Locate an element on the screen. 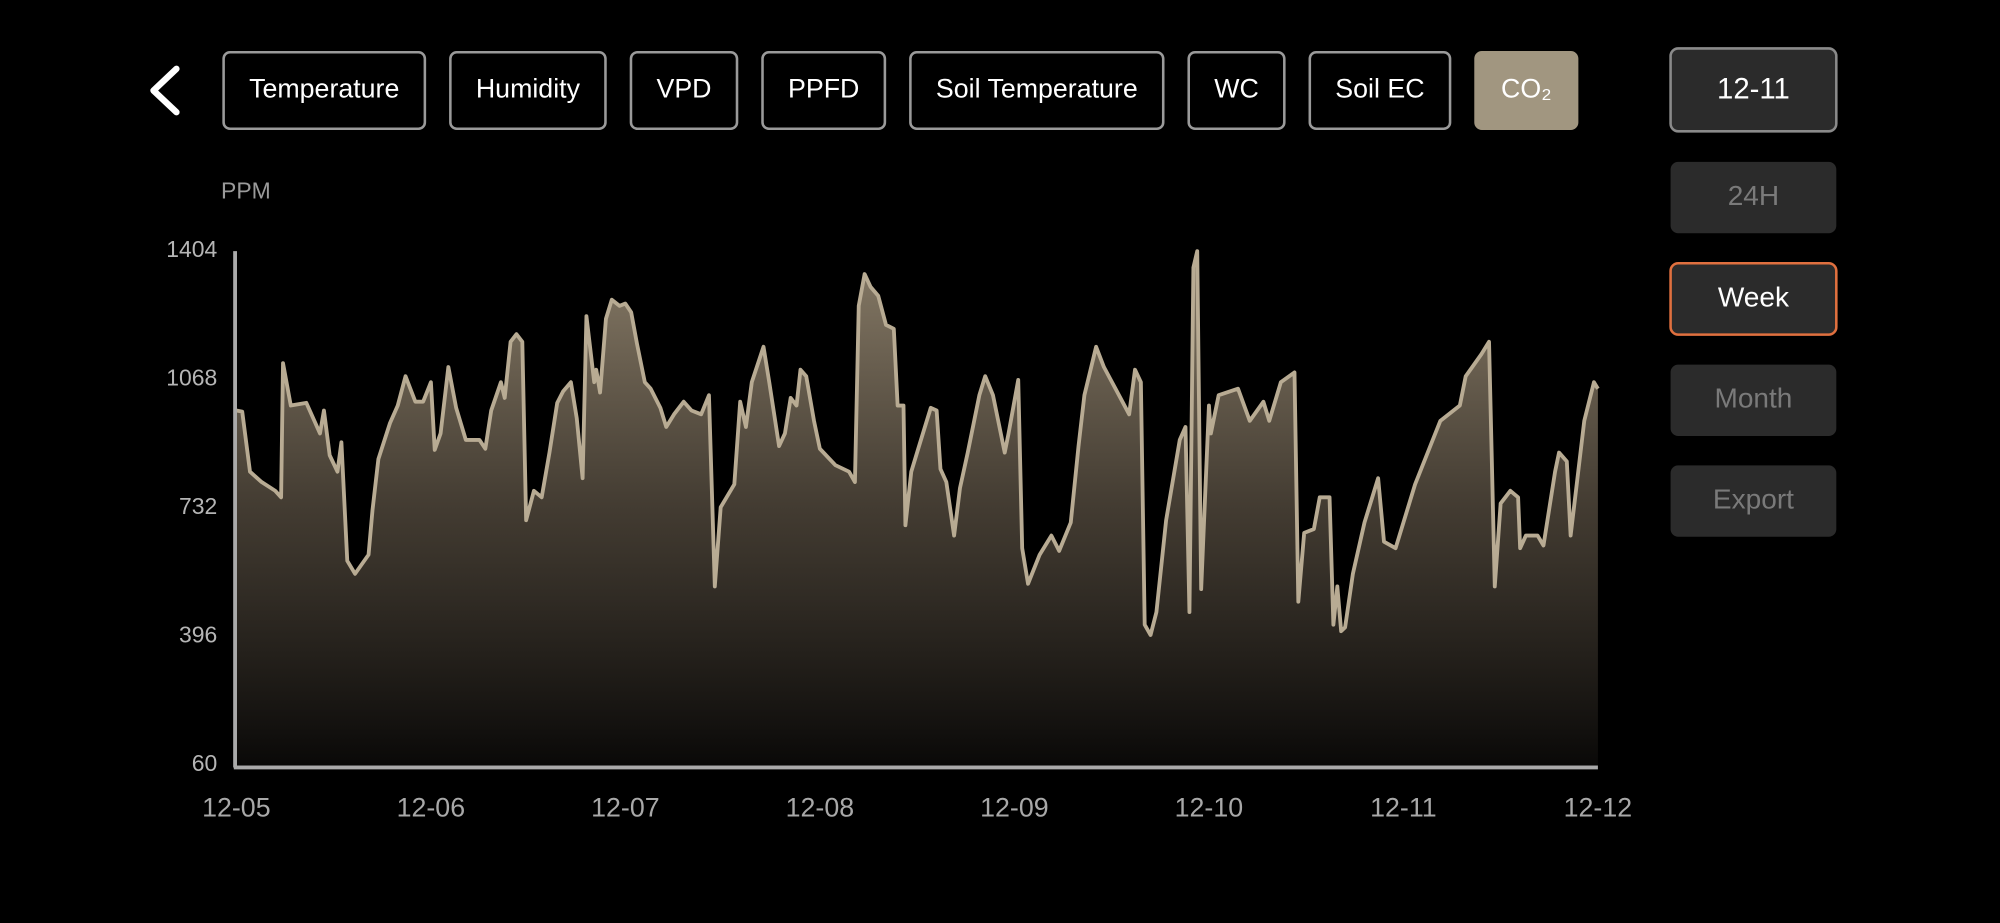 The width and height of the screenshot is (2000, 923). tab-label: VPD is located at coordinates (683, 89).